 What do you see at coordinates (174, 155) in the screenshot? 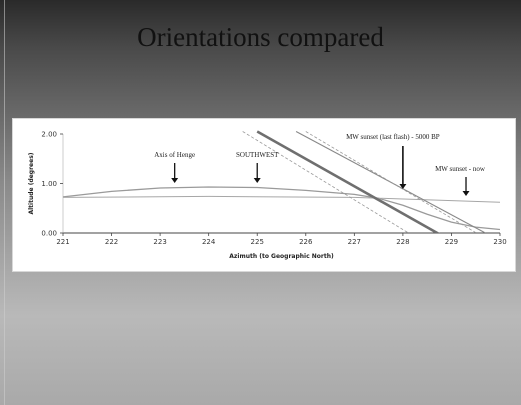
I see `annotation-label: Axis of Henge` at bounding box center [174, 155].